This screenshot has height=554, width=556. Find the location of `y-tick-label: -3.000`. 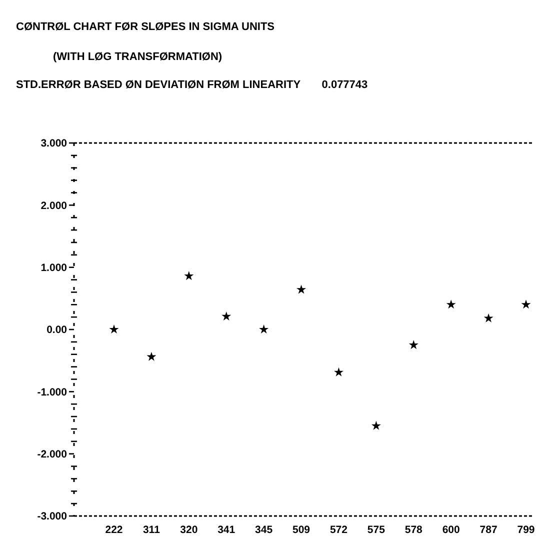

y-tick-label: -3.000 is located at coordinates (52, 516).